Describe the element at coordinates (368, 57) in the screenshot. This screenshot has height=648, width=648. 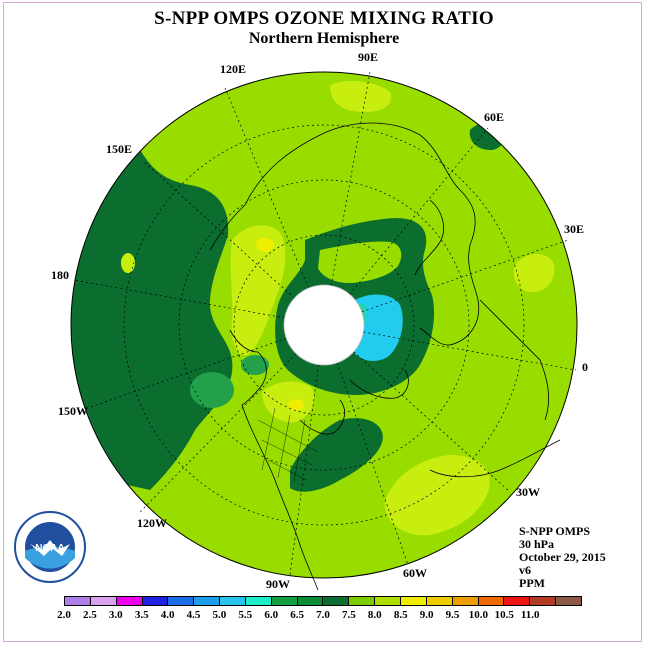
I see `lon-label-90e: 90E` at that location.